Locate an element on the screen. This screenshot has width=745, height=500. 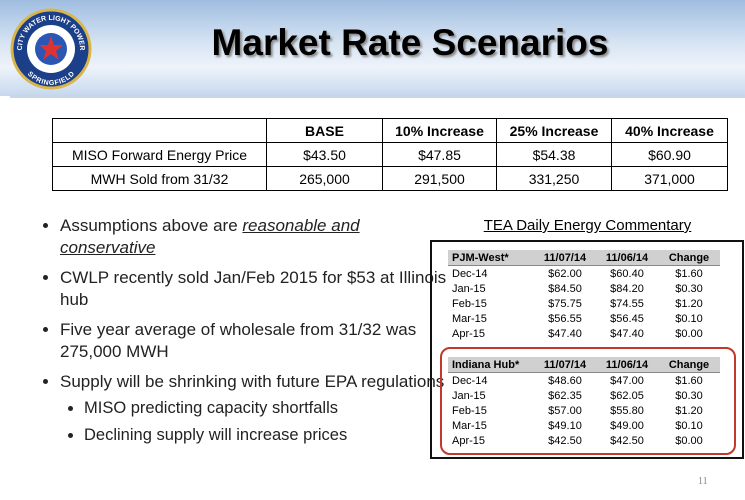
corner-cell is located at coordinates (159, 130).